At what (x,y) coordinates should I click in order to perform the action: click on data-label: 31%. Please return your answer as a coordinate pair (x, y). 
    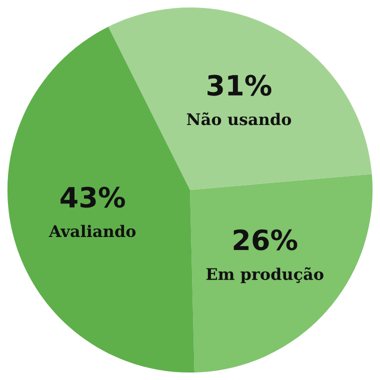
    Looking at the image, I should click on (240, 85).